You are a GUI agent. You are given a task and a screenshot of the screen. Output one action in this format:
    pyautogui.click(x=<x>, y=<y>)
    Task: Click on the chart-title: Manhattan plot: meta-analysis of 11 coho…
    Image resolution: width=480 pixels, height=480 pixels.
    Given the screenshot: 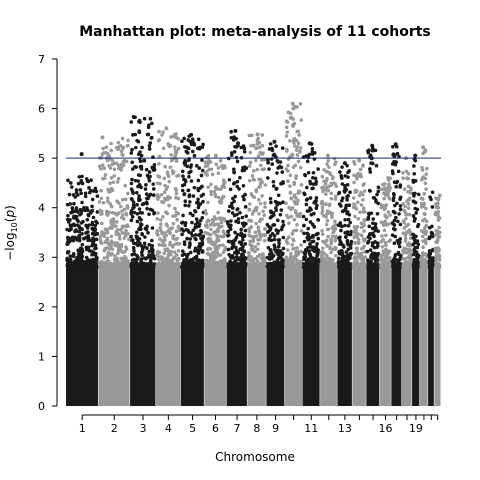 What is the action you would take?
    pyautogui.click(x=255, y=32)
    